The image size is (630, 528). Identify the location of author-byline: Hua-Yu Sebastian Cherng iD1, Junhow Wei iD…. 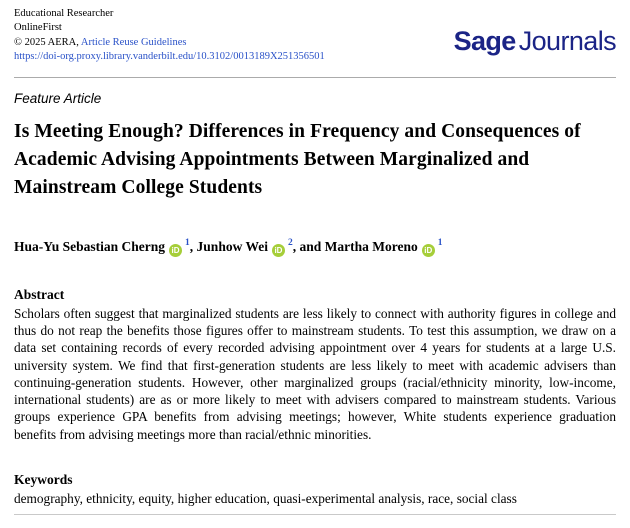
(315, 247).